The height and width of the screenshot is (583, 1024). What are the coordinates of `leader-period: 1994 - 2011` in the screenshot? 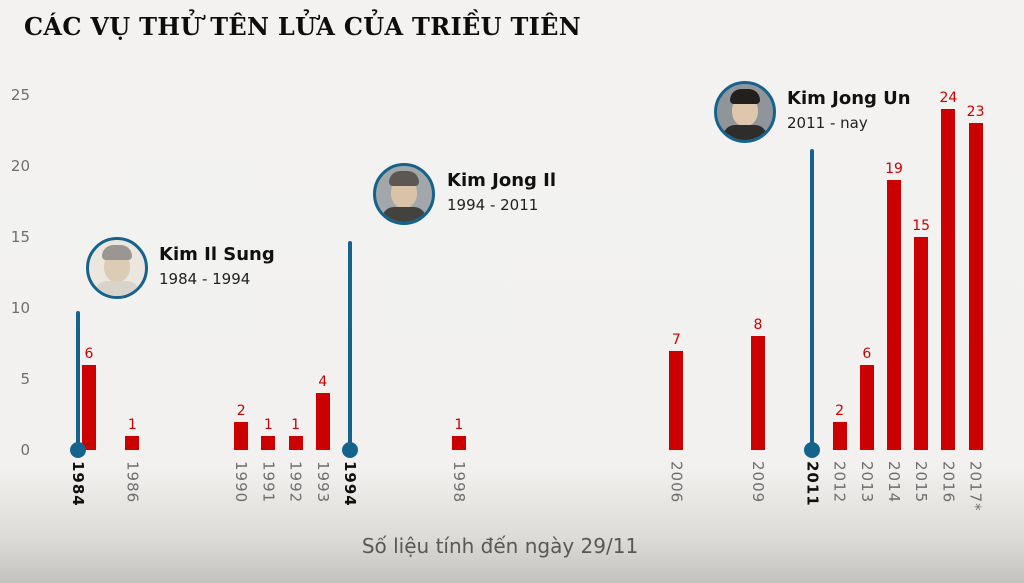 It's located at (493, 205).